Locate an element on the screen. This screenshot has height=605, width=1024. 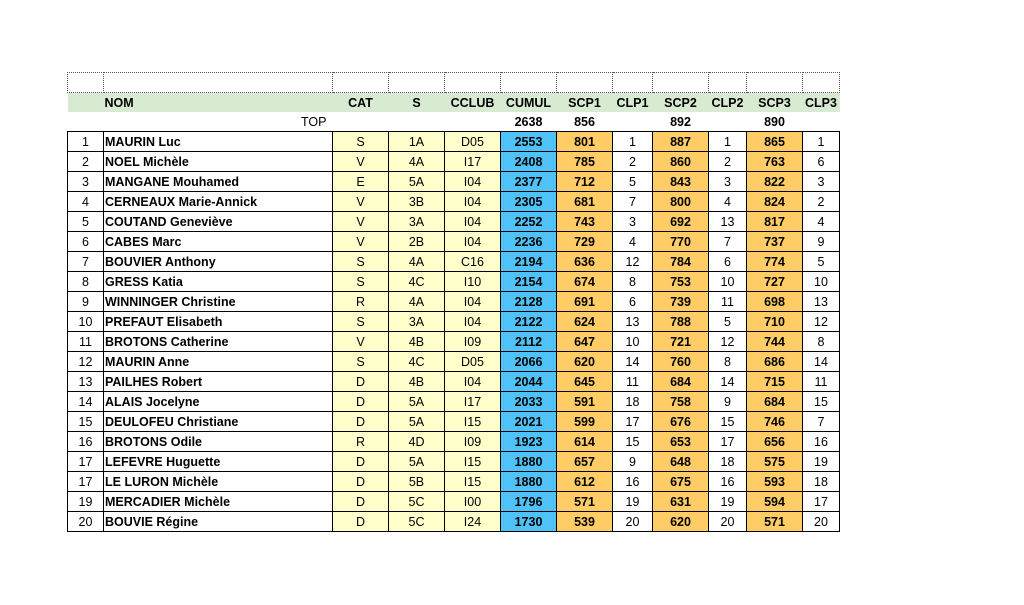
value-cell: 860 is located at coordinates (680, 161).